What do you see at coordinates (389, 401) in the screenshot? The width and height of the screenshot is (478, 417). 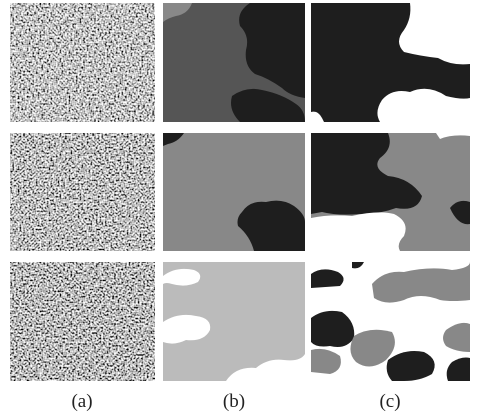 I see `caption: (c)` at bounding box center [389, 401].